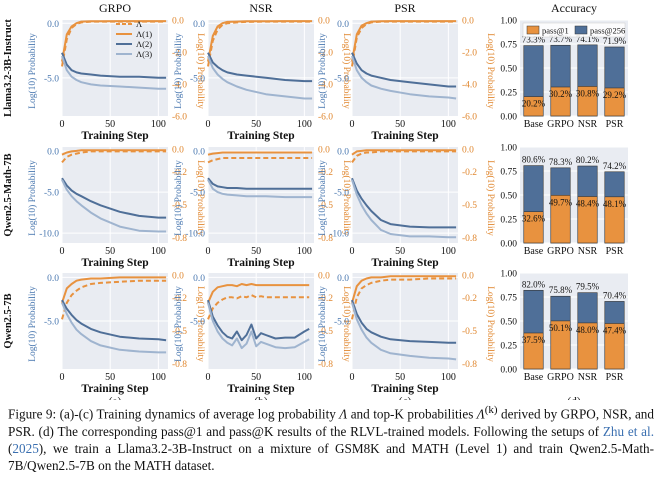 This screenshot has height=478, width=660. I want to click on panel-qwen2-5-math-7b-psr-ytick-left: -10.0, so click(339, 235).